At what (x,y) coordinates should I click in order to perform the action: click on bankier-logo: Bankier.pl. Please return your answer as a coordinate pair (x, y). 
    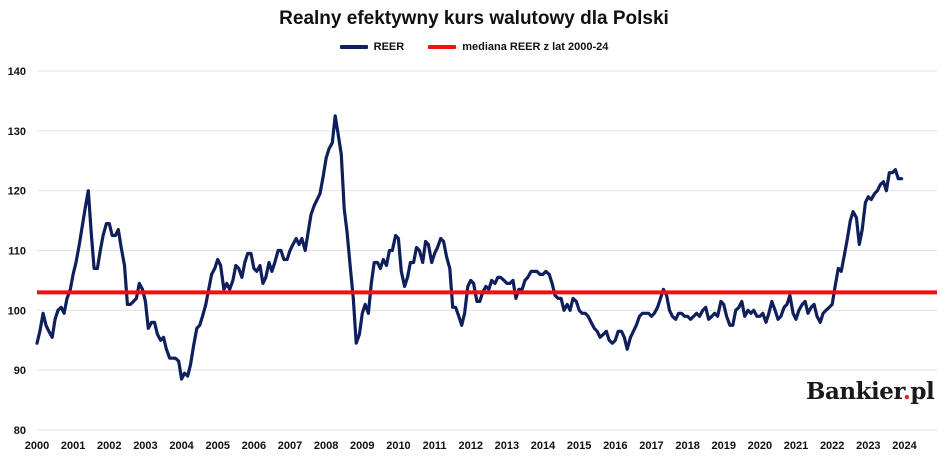
    Looking at the image, I should click on (870, 391).